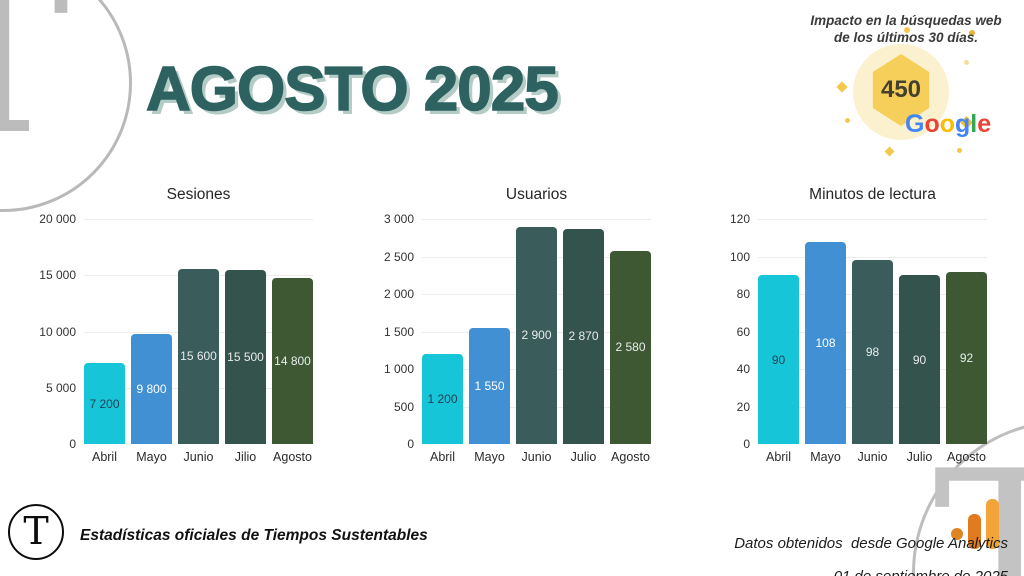 This screenshot has height=576, width=1024. I want to click on ga-logo-dot, so click(957, 534).